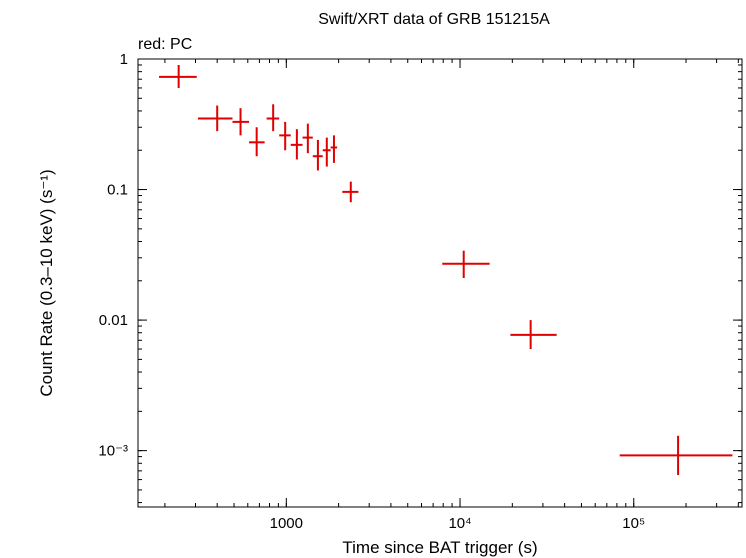 This screenshot has height=558, width=746. I want to click on y-axis-label: Count Rate (0.3–10 keV) (s⁻¹), so click(46, 282).